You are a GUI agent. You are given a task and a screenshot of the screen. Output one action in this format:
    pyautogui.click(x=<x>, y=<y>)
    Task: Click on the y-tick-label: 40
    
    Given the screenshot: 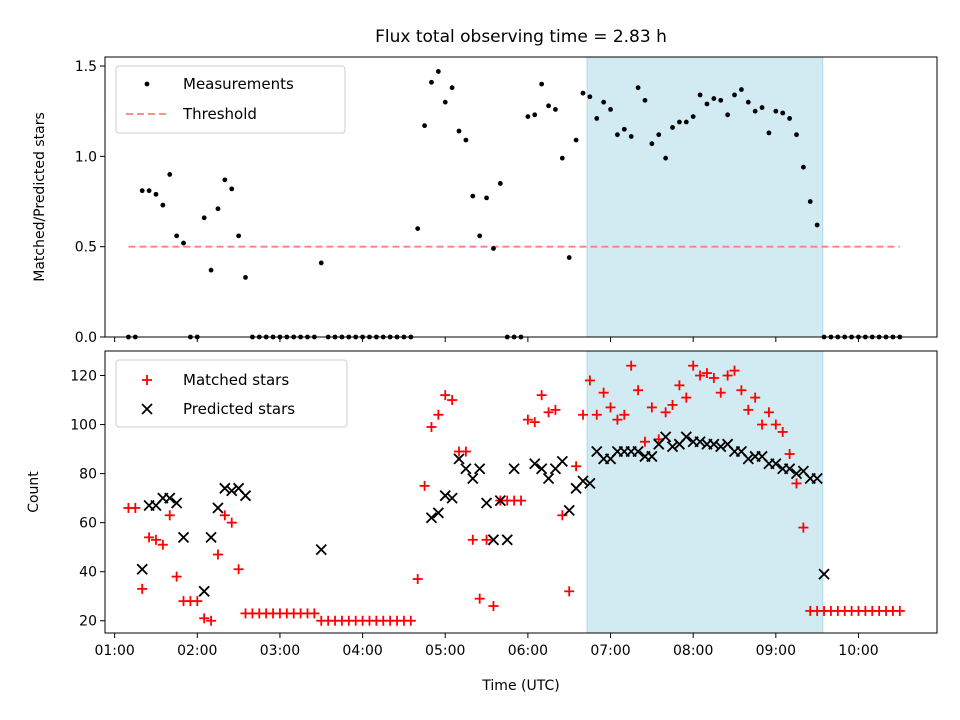 What is the action you would take?
    pyautogui.click(x=88, y=573)
    